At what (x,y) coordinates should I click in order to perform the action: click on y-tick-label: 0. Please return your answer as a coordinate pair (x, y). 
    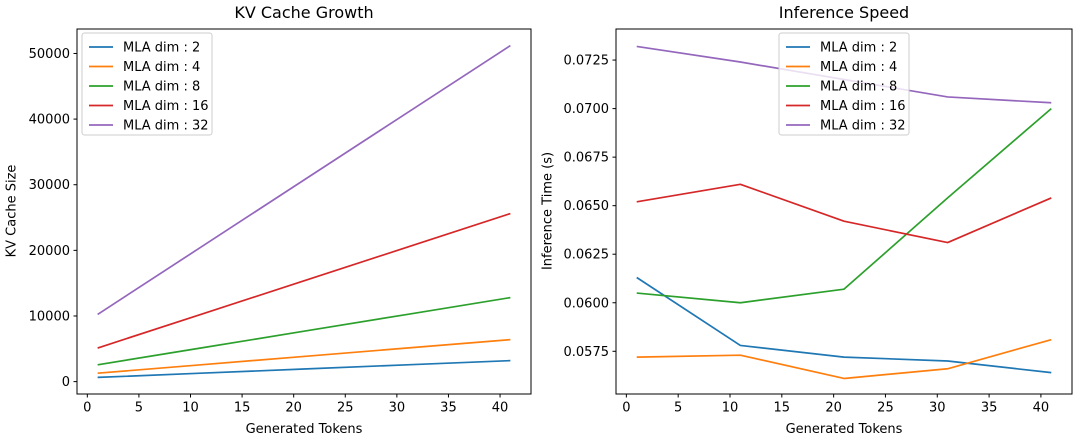
    Looking at the image, I should click on (66, 382).